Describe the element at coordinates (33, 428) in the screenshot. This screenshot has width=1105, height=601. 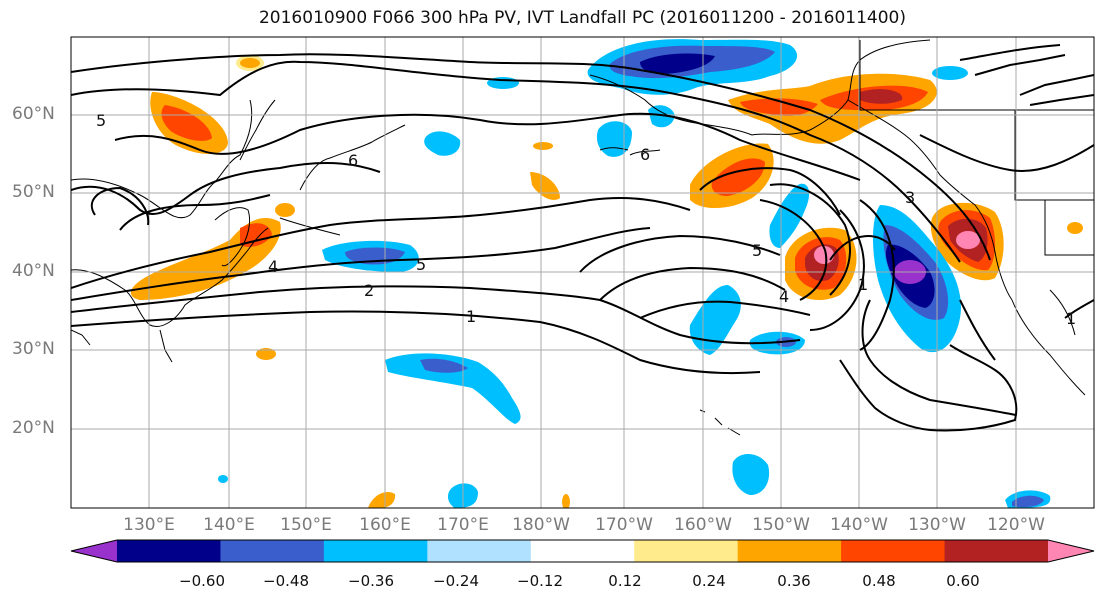
I see `lat-label: 20°N` at that location.